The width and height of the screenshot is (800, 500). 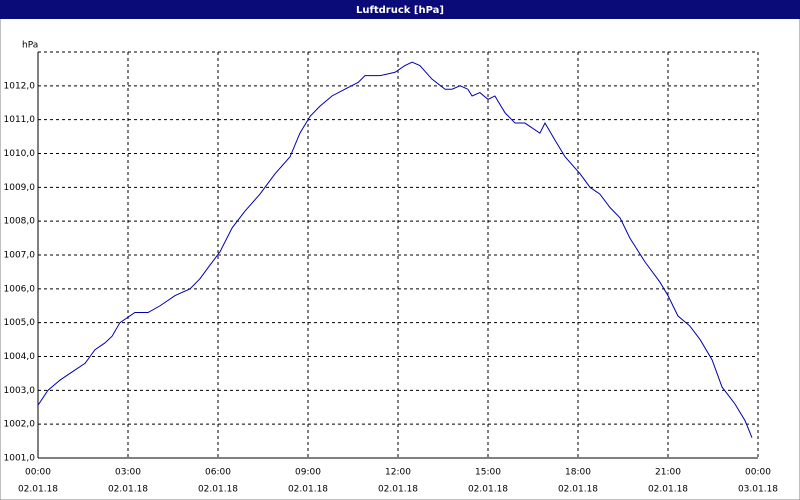 I want to click on title-bar, so click(x=400, y=9).